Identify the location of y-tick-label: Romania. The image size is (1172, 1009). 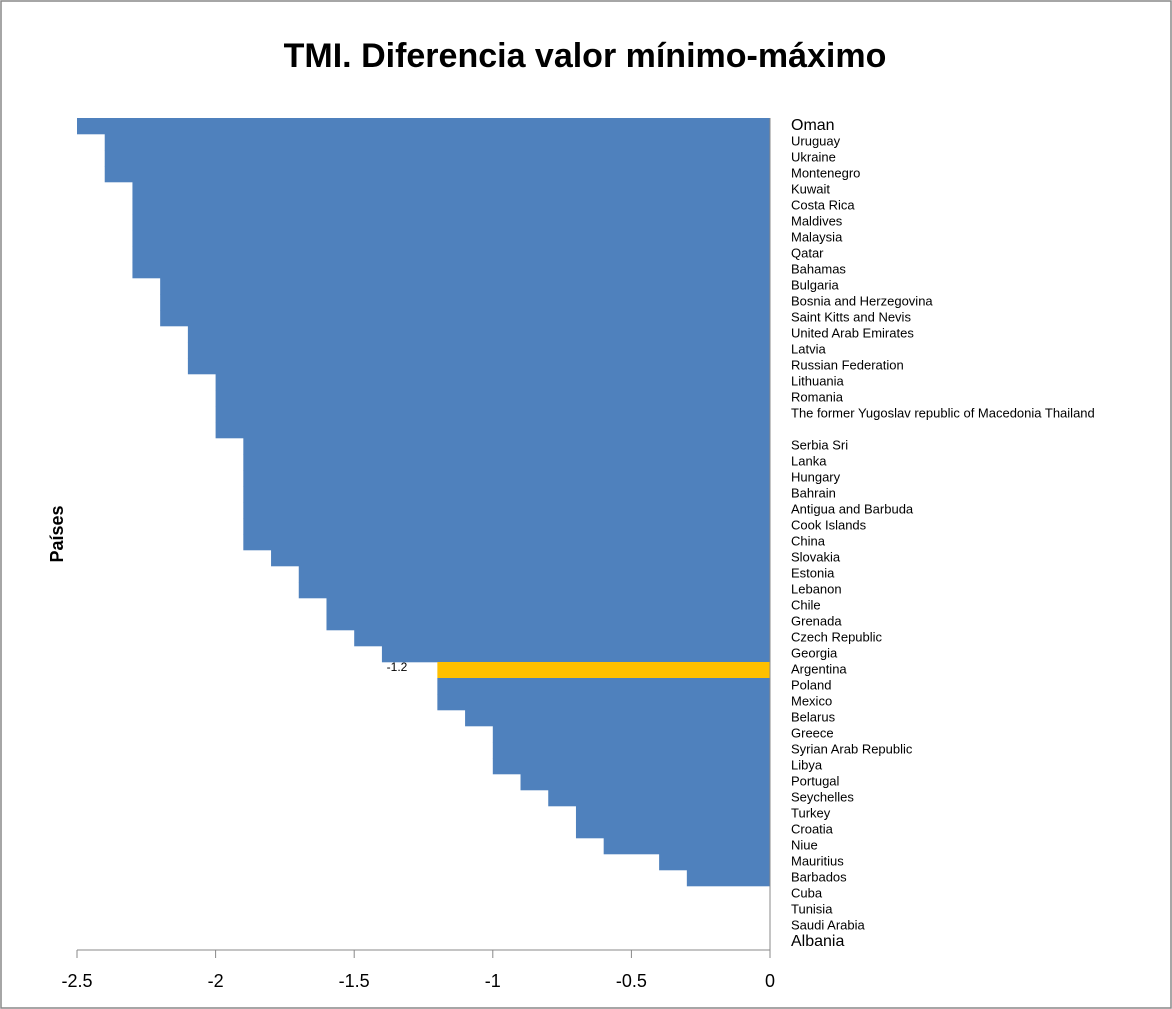
(817, 396).